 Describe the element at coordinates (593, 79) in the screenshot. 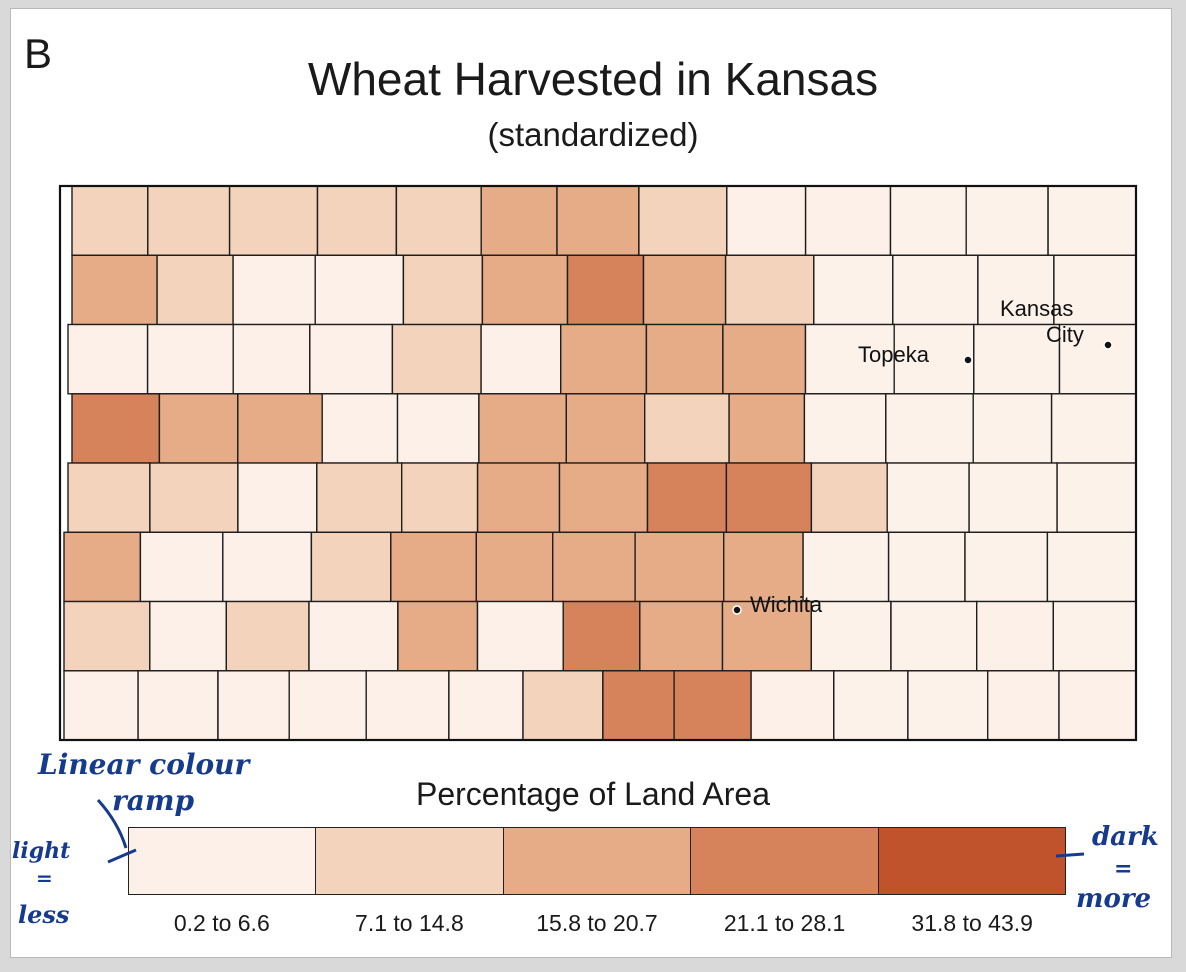

I see `map-title: Wheat Harvested in Kansas` at that location.